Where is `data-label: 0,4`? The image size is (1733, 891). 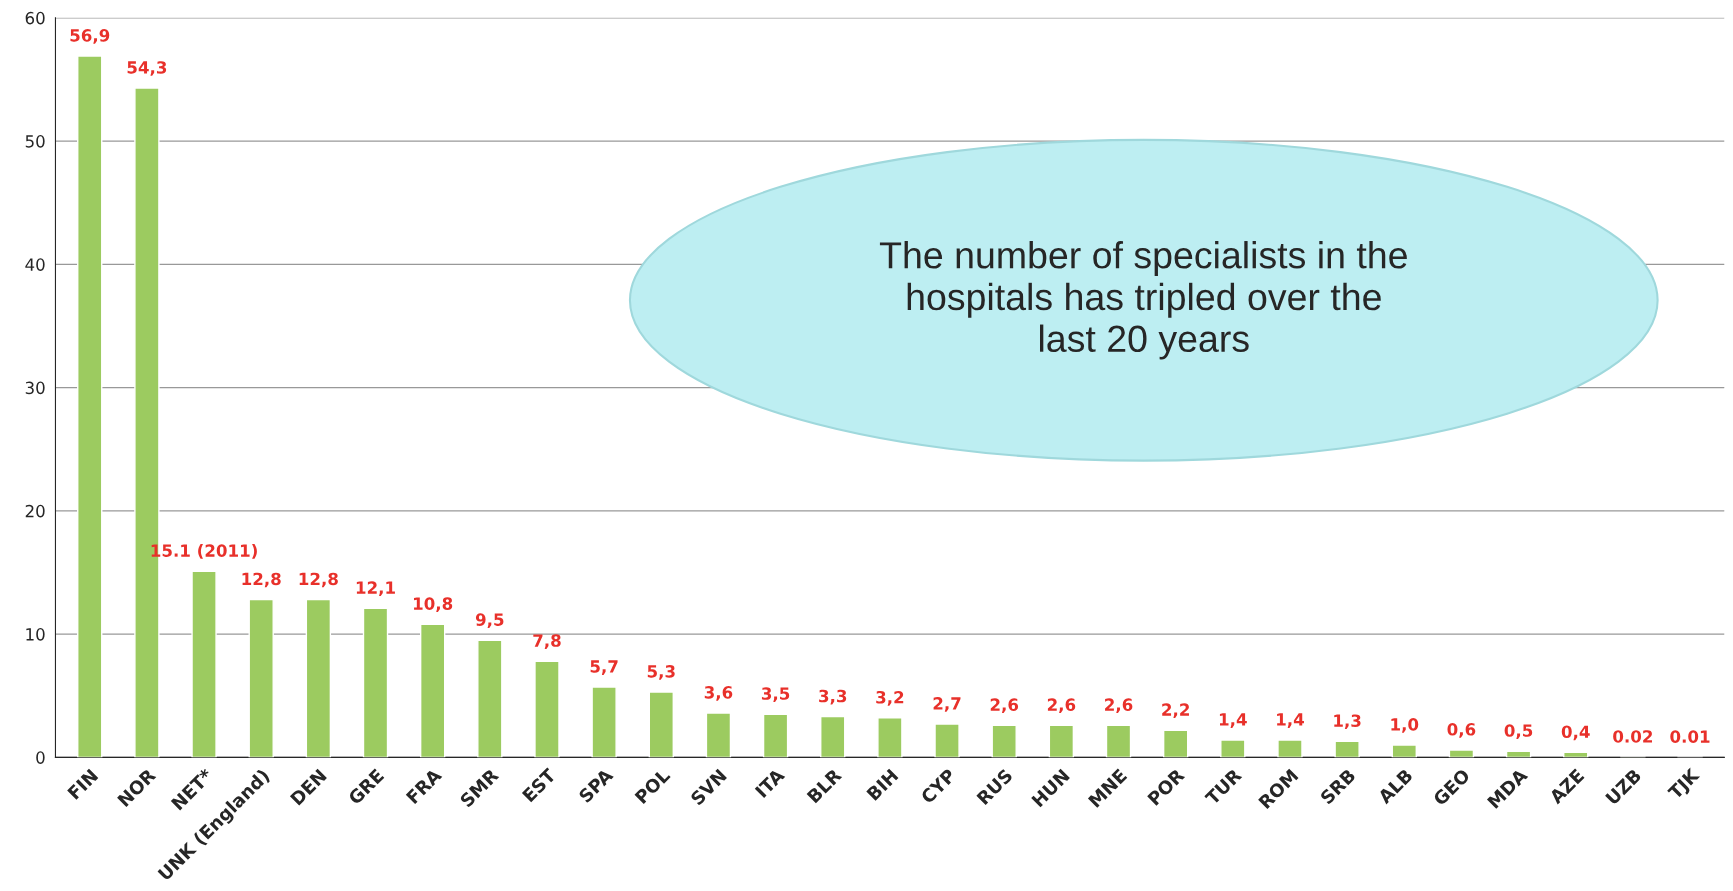
data-label: 0,4 is located at coordinates (1575, 733).